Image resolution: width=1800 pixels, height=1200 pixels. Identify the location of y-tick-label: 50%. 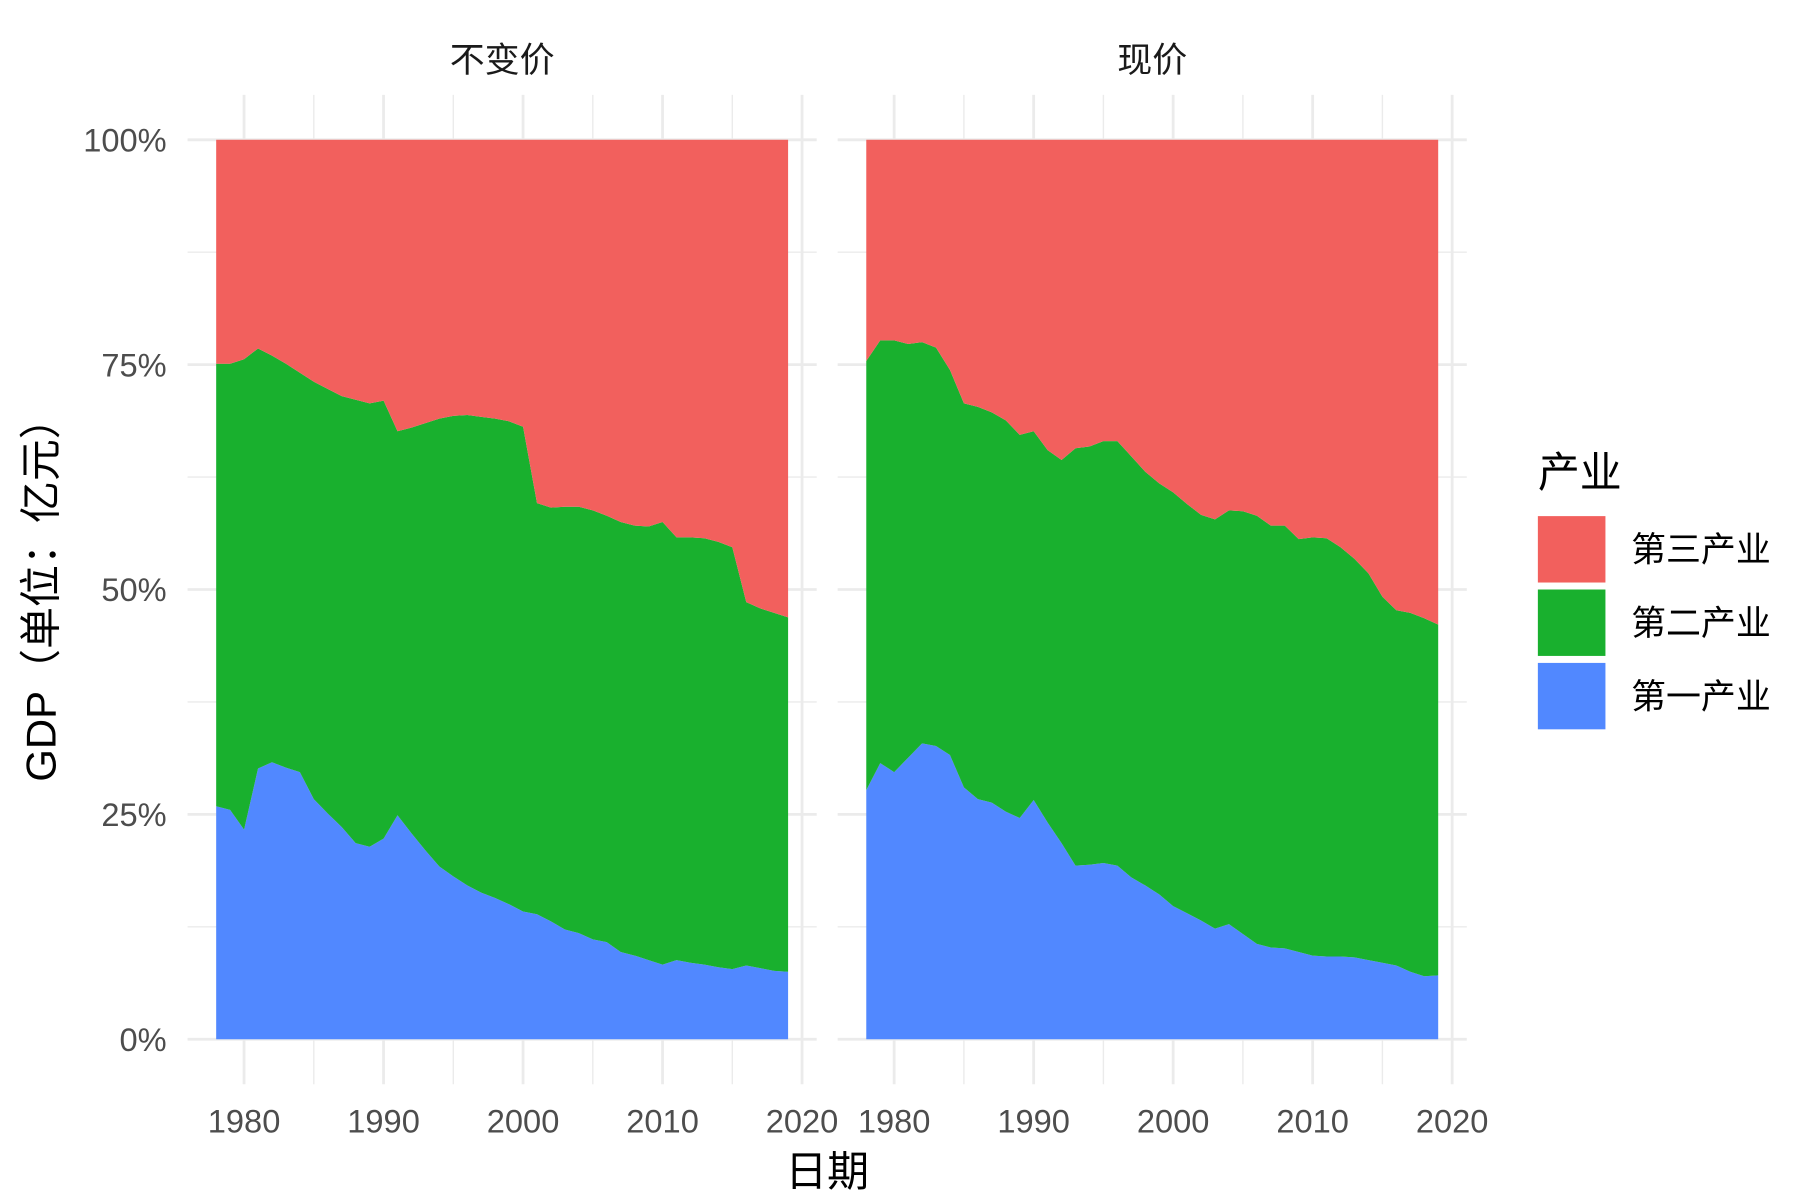
(133, 589).